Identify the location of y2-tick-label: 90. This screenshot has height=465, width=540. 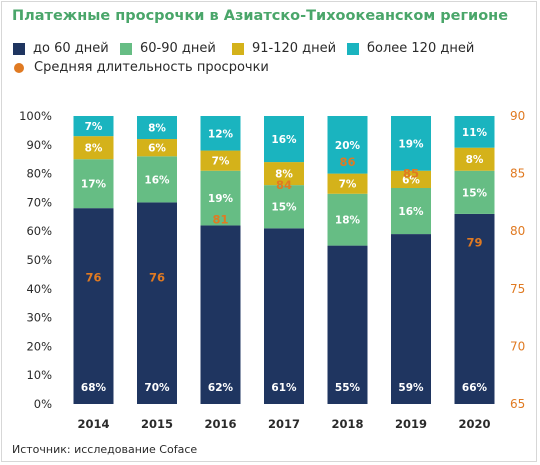
(517, 116).